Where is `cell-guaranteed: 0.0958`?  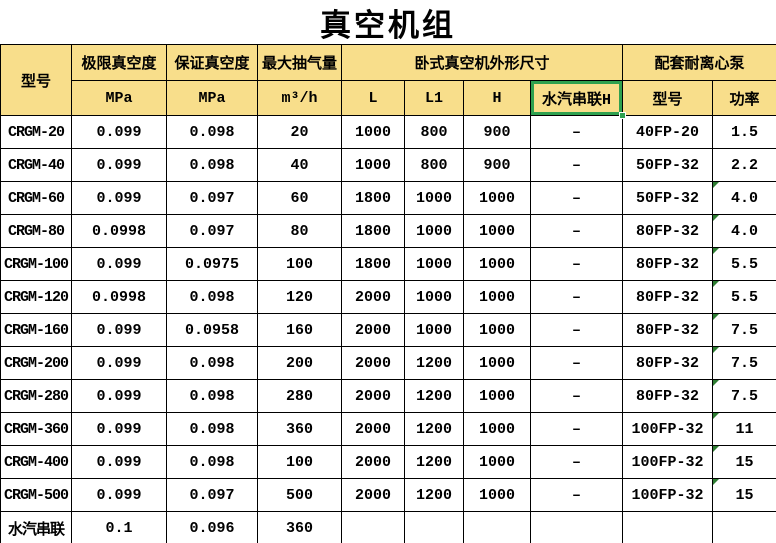
cell-guaranteed: 0.0958 is located at coordinates (212, 330).